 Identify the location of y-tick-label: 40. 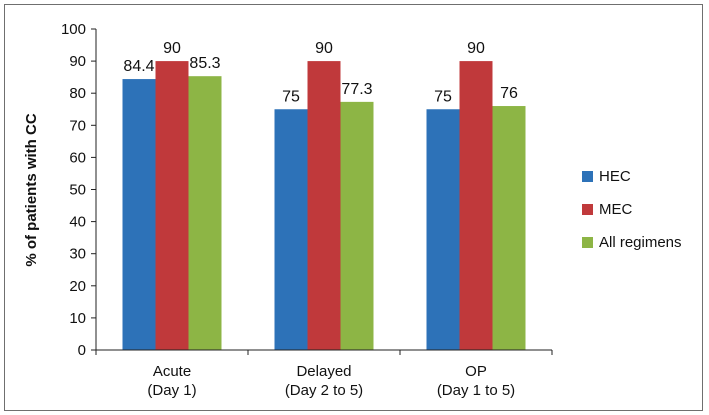
(77, 222).